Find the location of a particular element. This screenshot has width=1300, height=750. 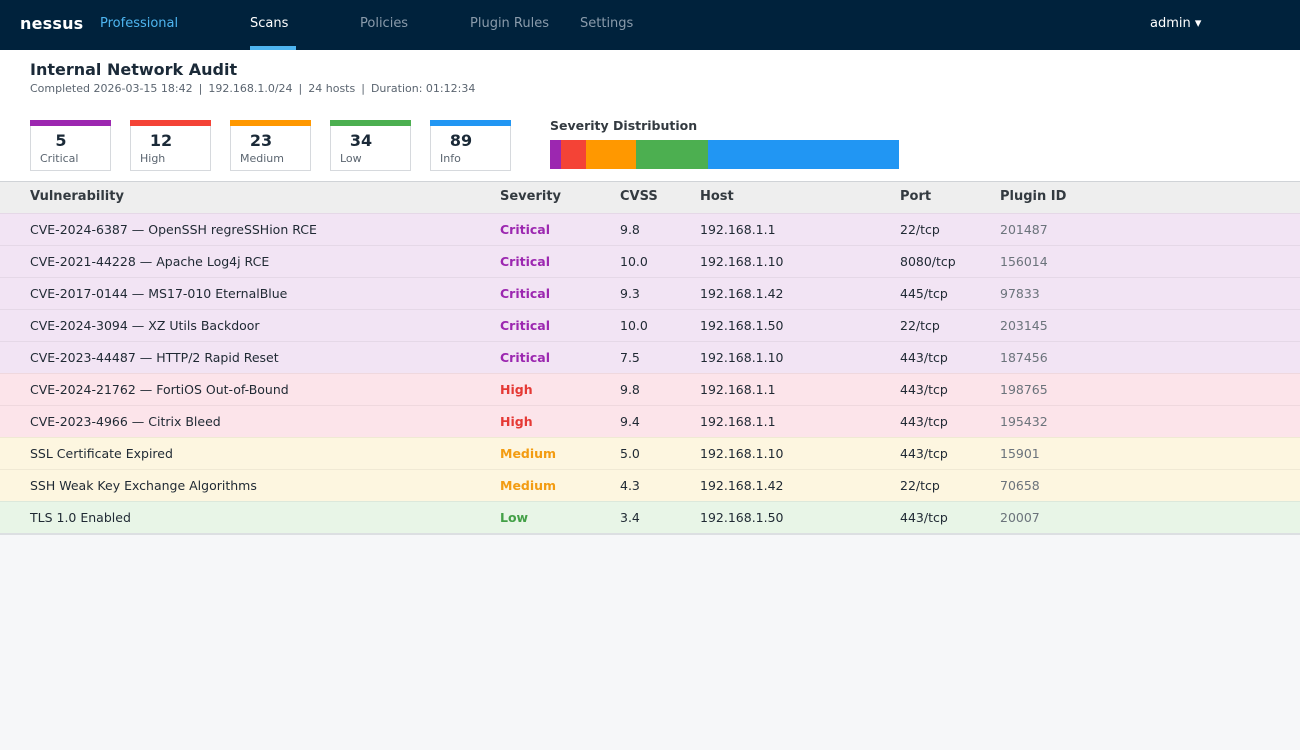

severity-card-medium: 23 Medium is located at coordinates (270, 145).